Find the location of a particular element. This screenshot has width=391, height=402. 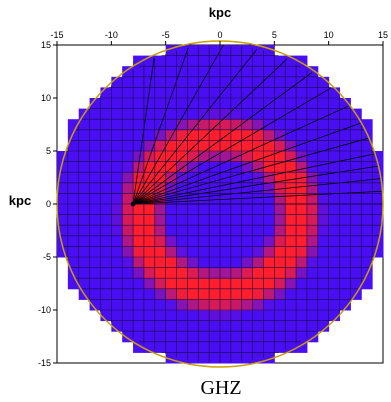

x-tick-label: -5 is located at coordinates (166, 35).